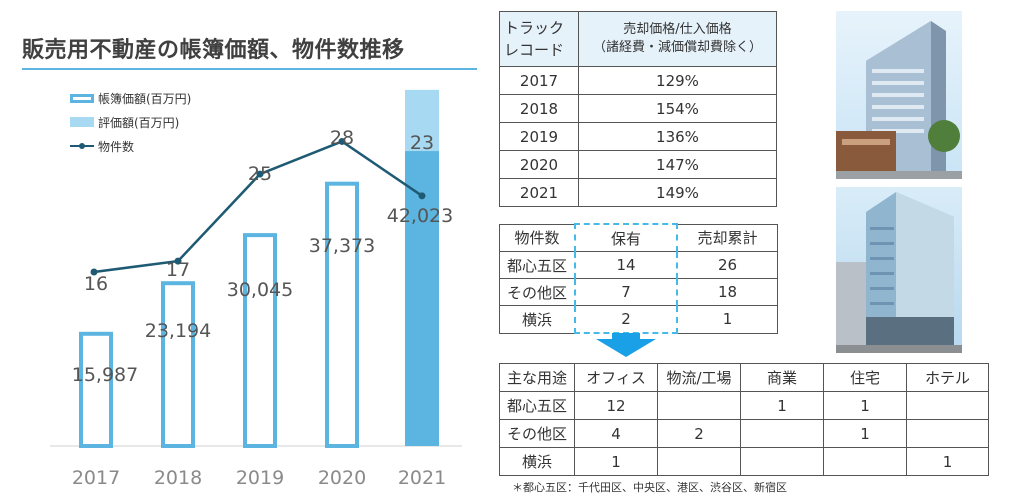  Describe the element at coordinates (626, 319) in the screenshot. I see `held-count: 2` at that location.